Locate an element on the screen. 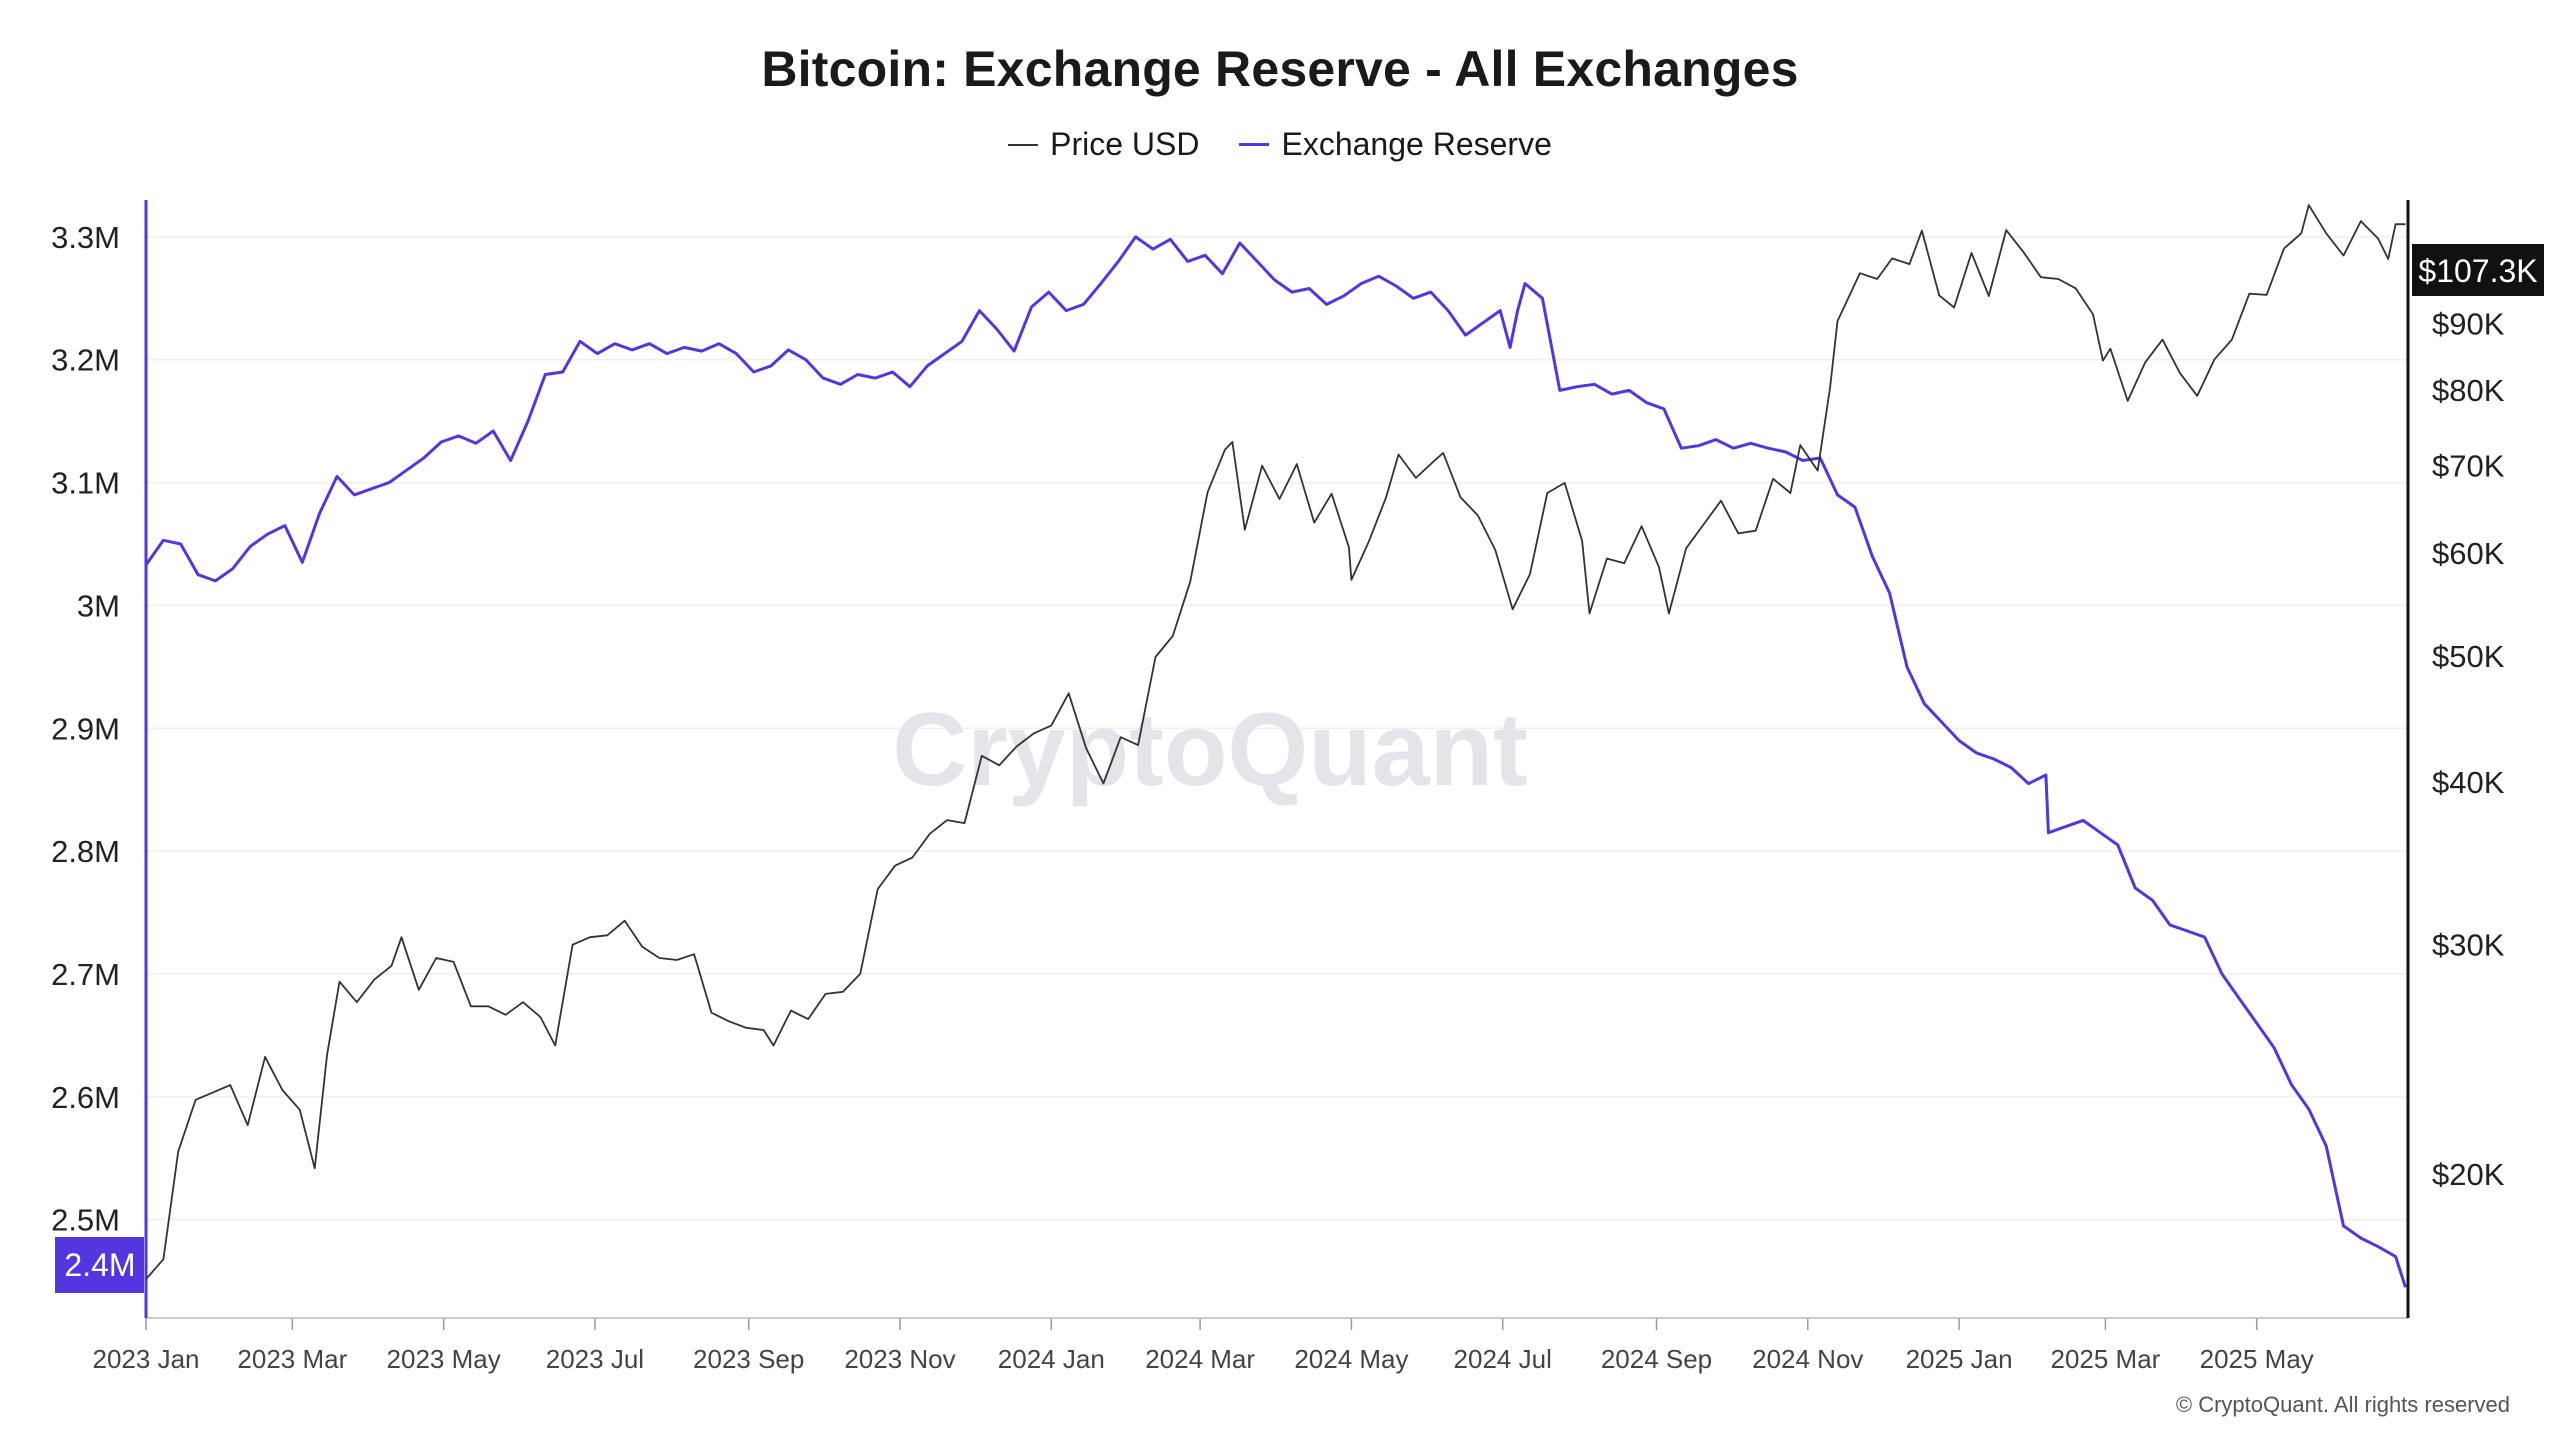  current-reserve-badge-bg is located at coordinates (99, 1265).